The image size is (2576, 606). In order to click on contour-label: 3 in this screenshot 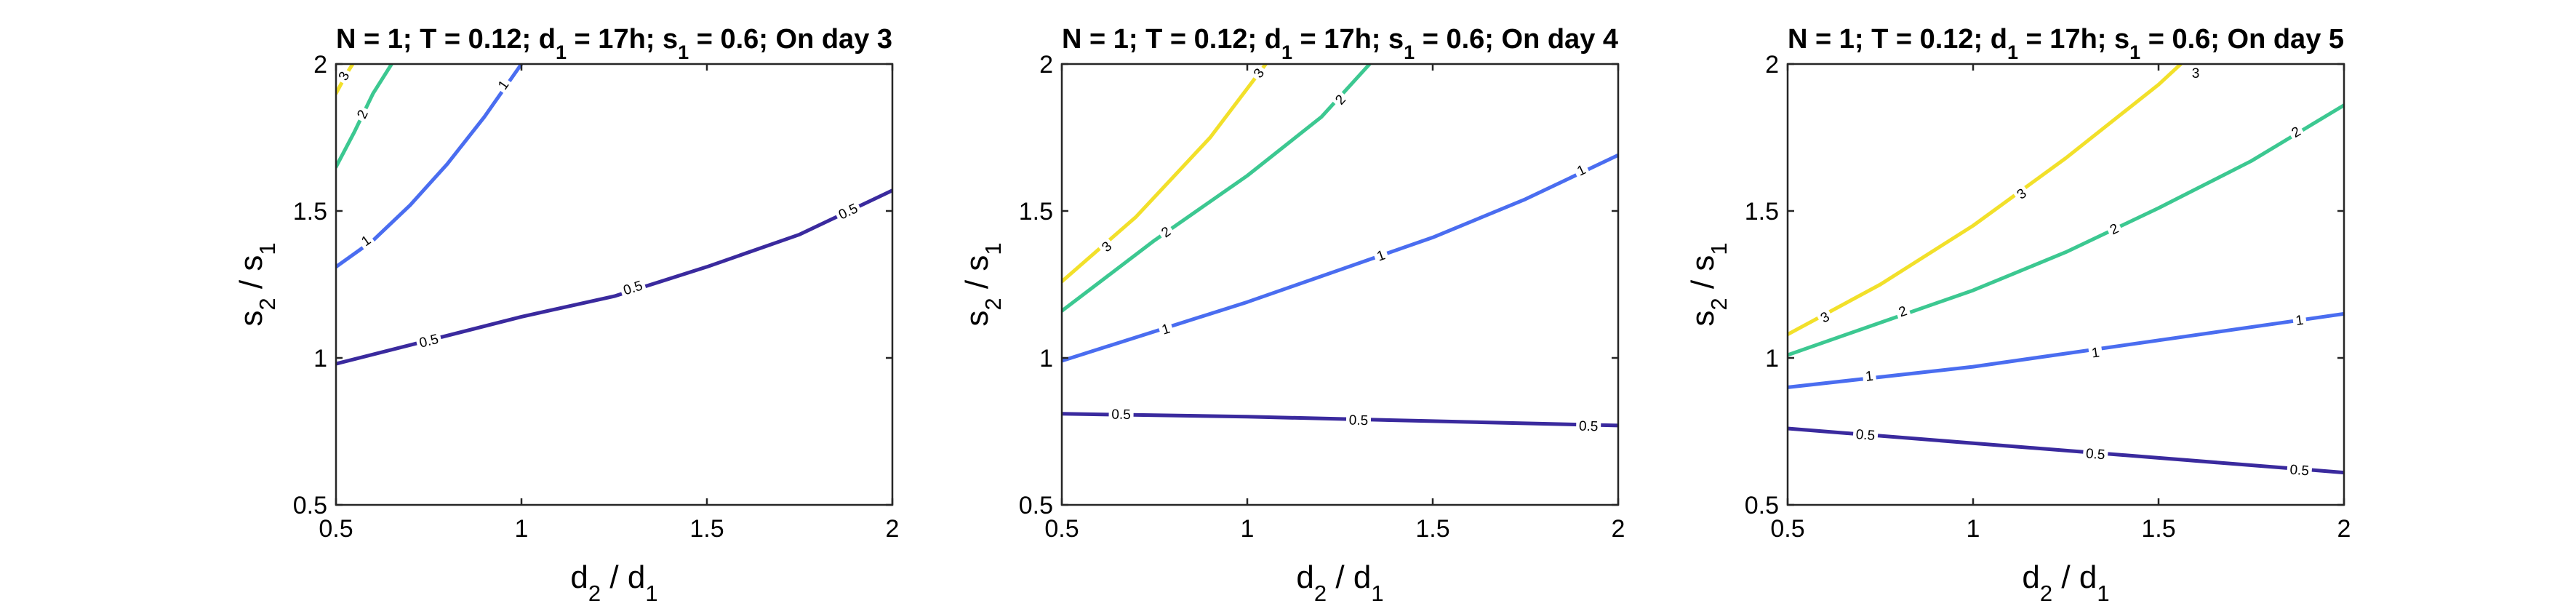, I will do `click(2196, 73)`.